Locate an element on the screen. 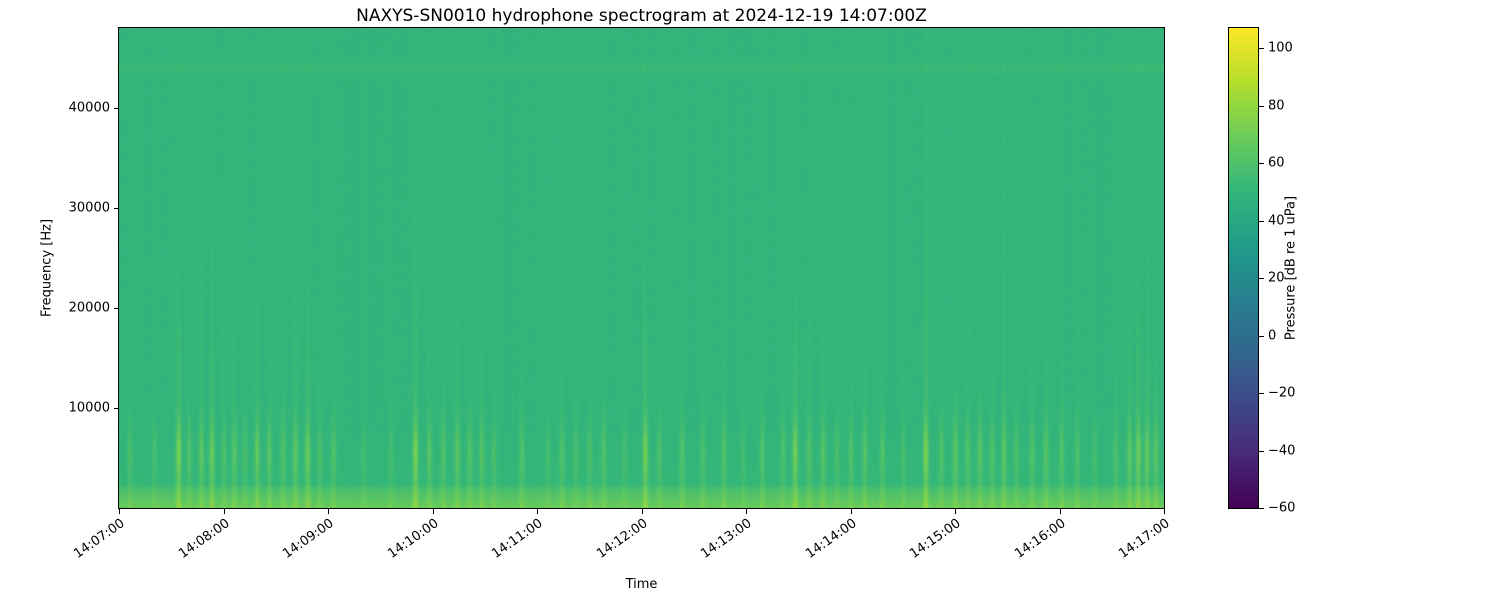  x-axis-label: Time is located at coordinates (641, 584).